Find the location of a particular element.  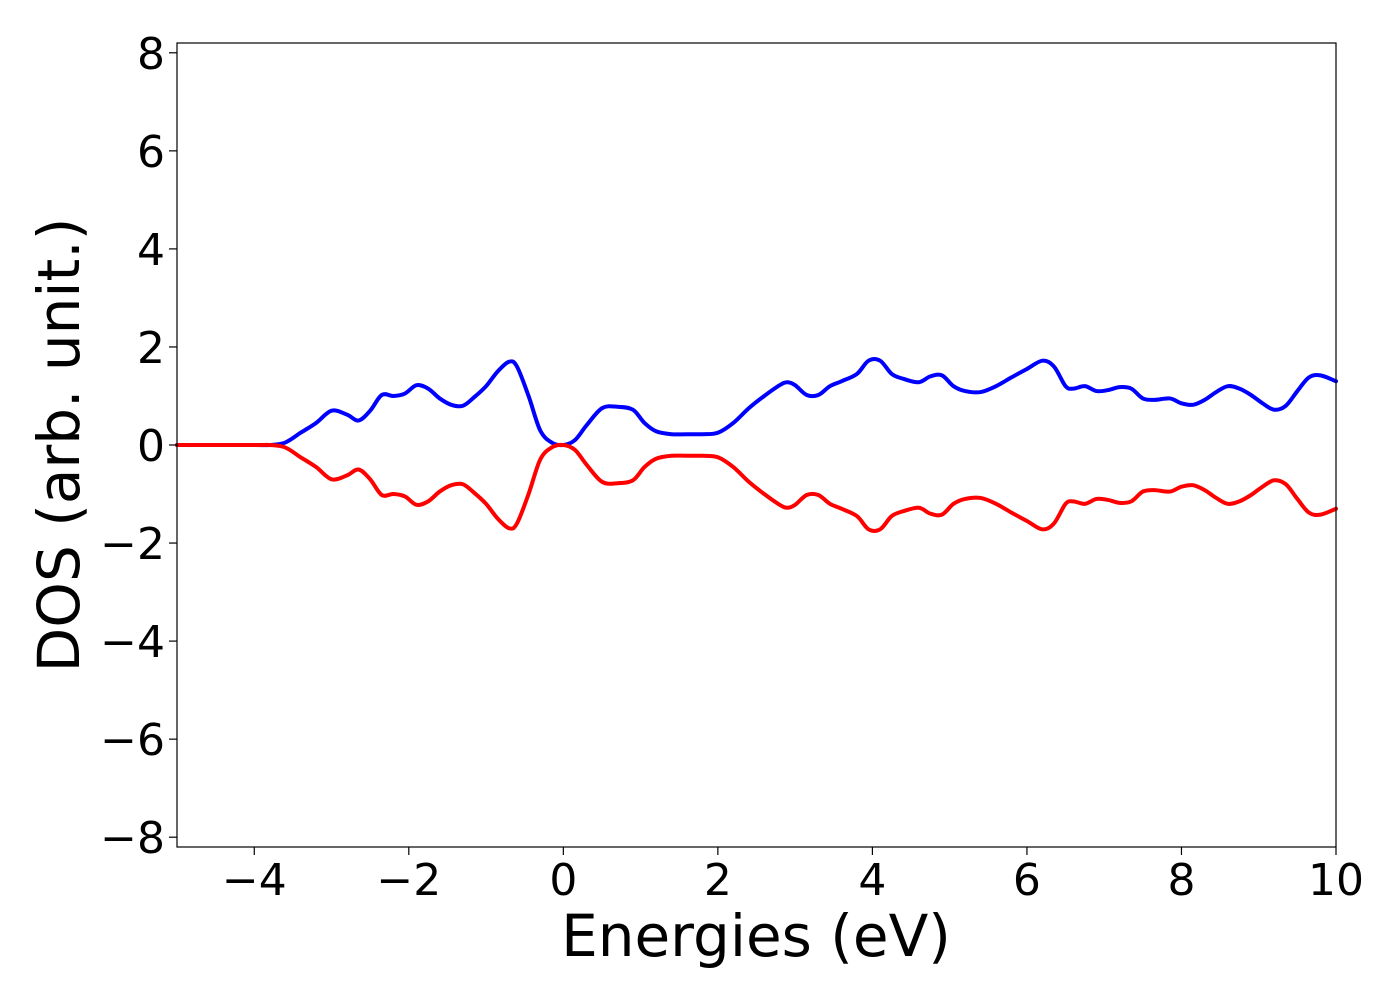

x-tick-label: 4 is located at coordinates (872, 880).